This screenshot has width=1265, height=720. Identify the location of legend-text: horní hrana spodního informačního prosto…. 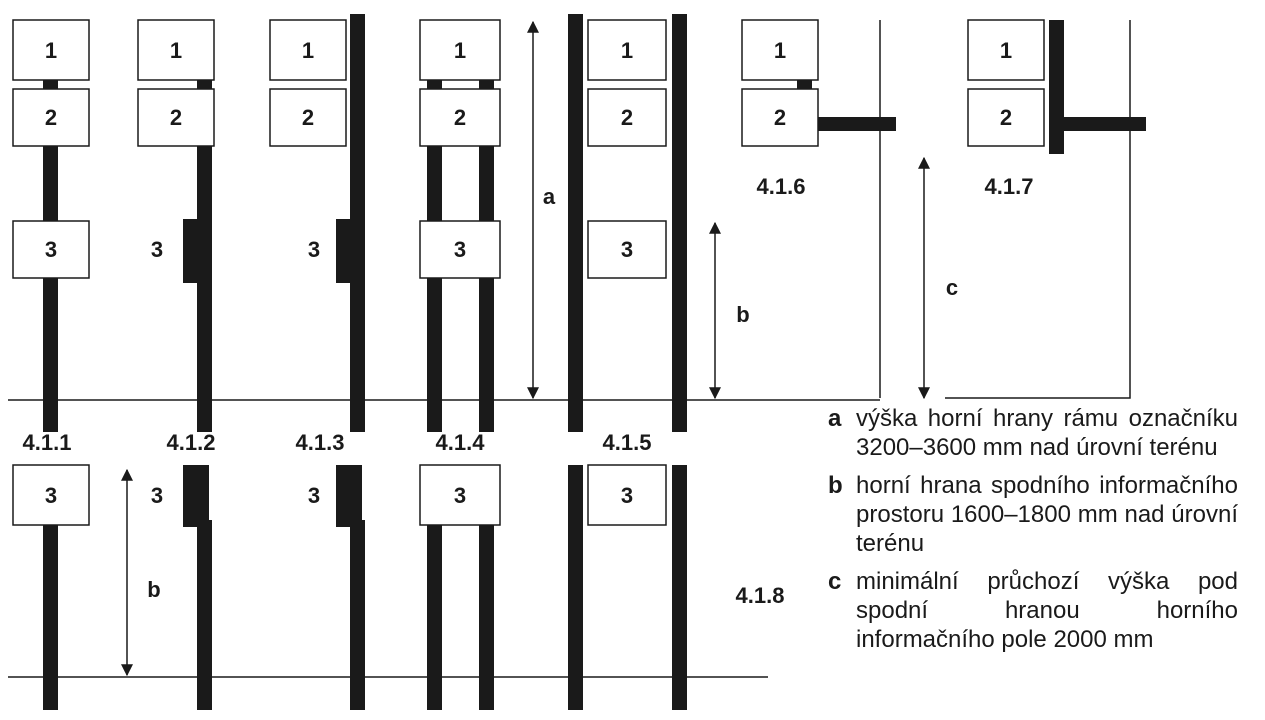
(1047, 514).